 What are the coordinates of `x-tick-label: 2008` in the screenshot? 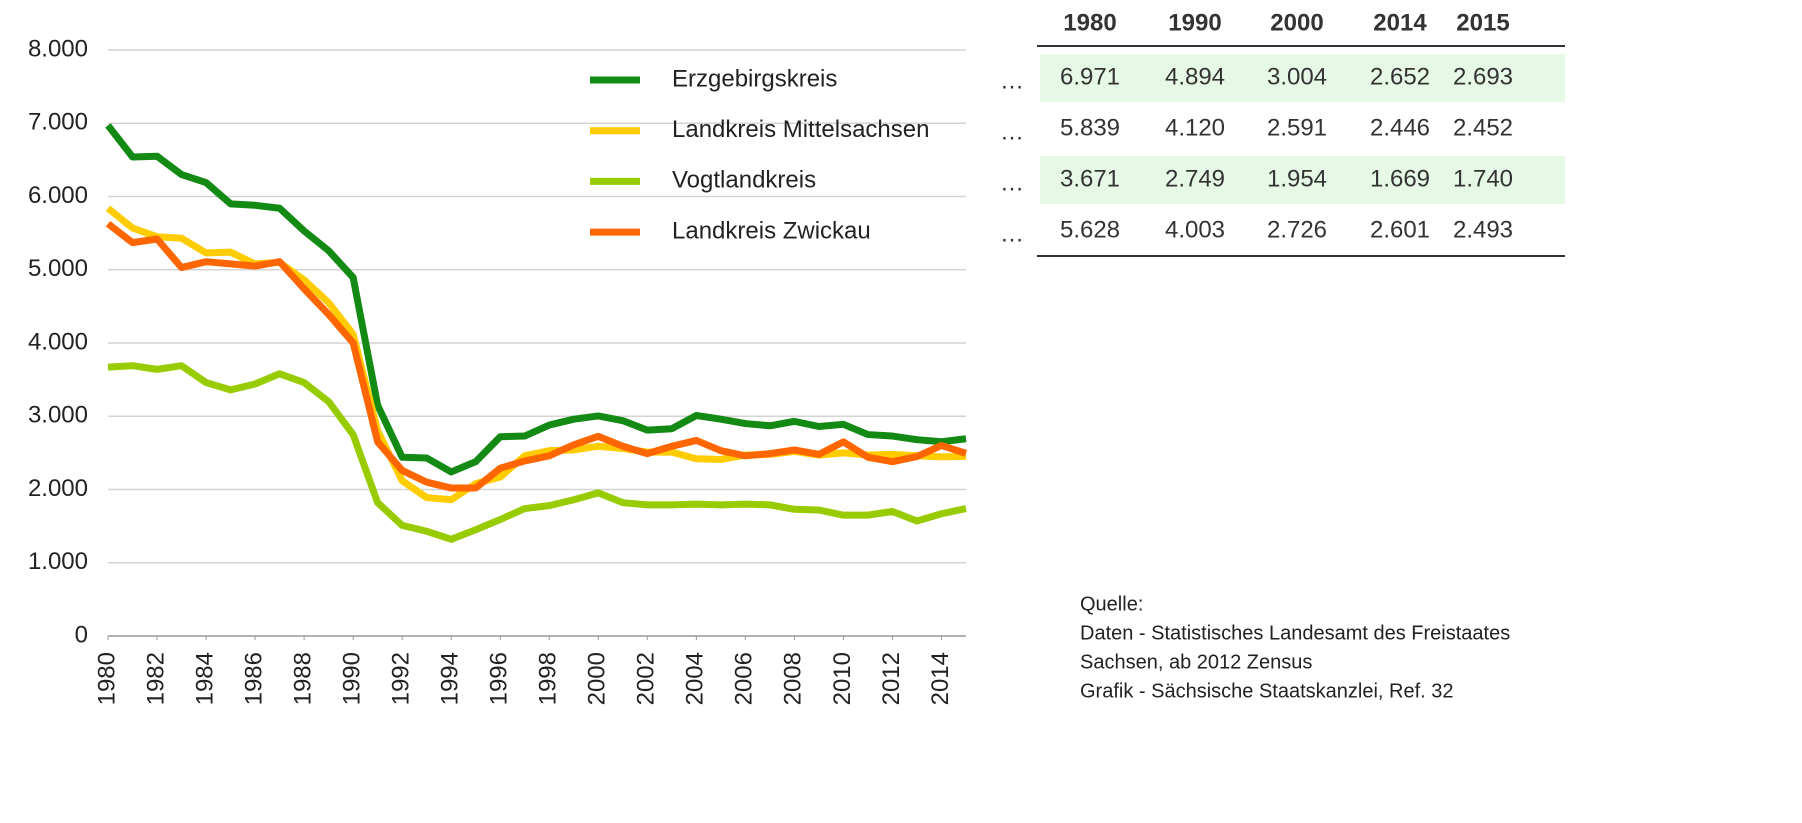 It's located at (793, 678).